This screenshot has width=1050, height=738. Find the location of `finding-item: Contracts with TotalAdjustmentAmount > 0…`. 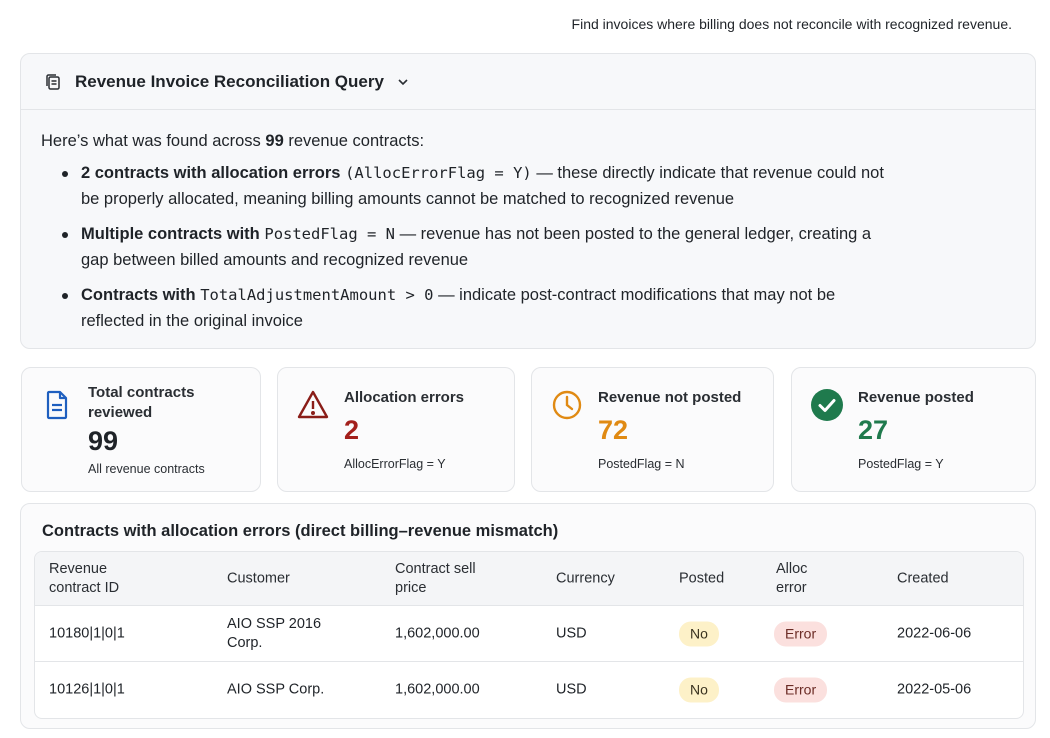

finding-item: Contracts with TotalAdjustmentAmount > 0… is located at coordinates (481, 308).